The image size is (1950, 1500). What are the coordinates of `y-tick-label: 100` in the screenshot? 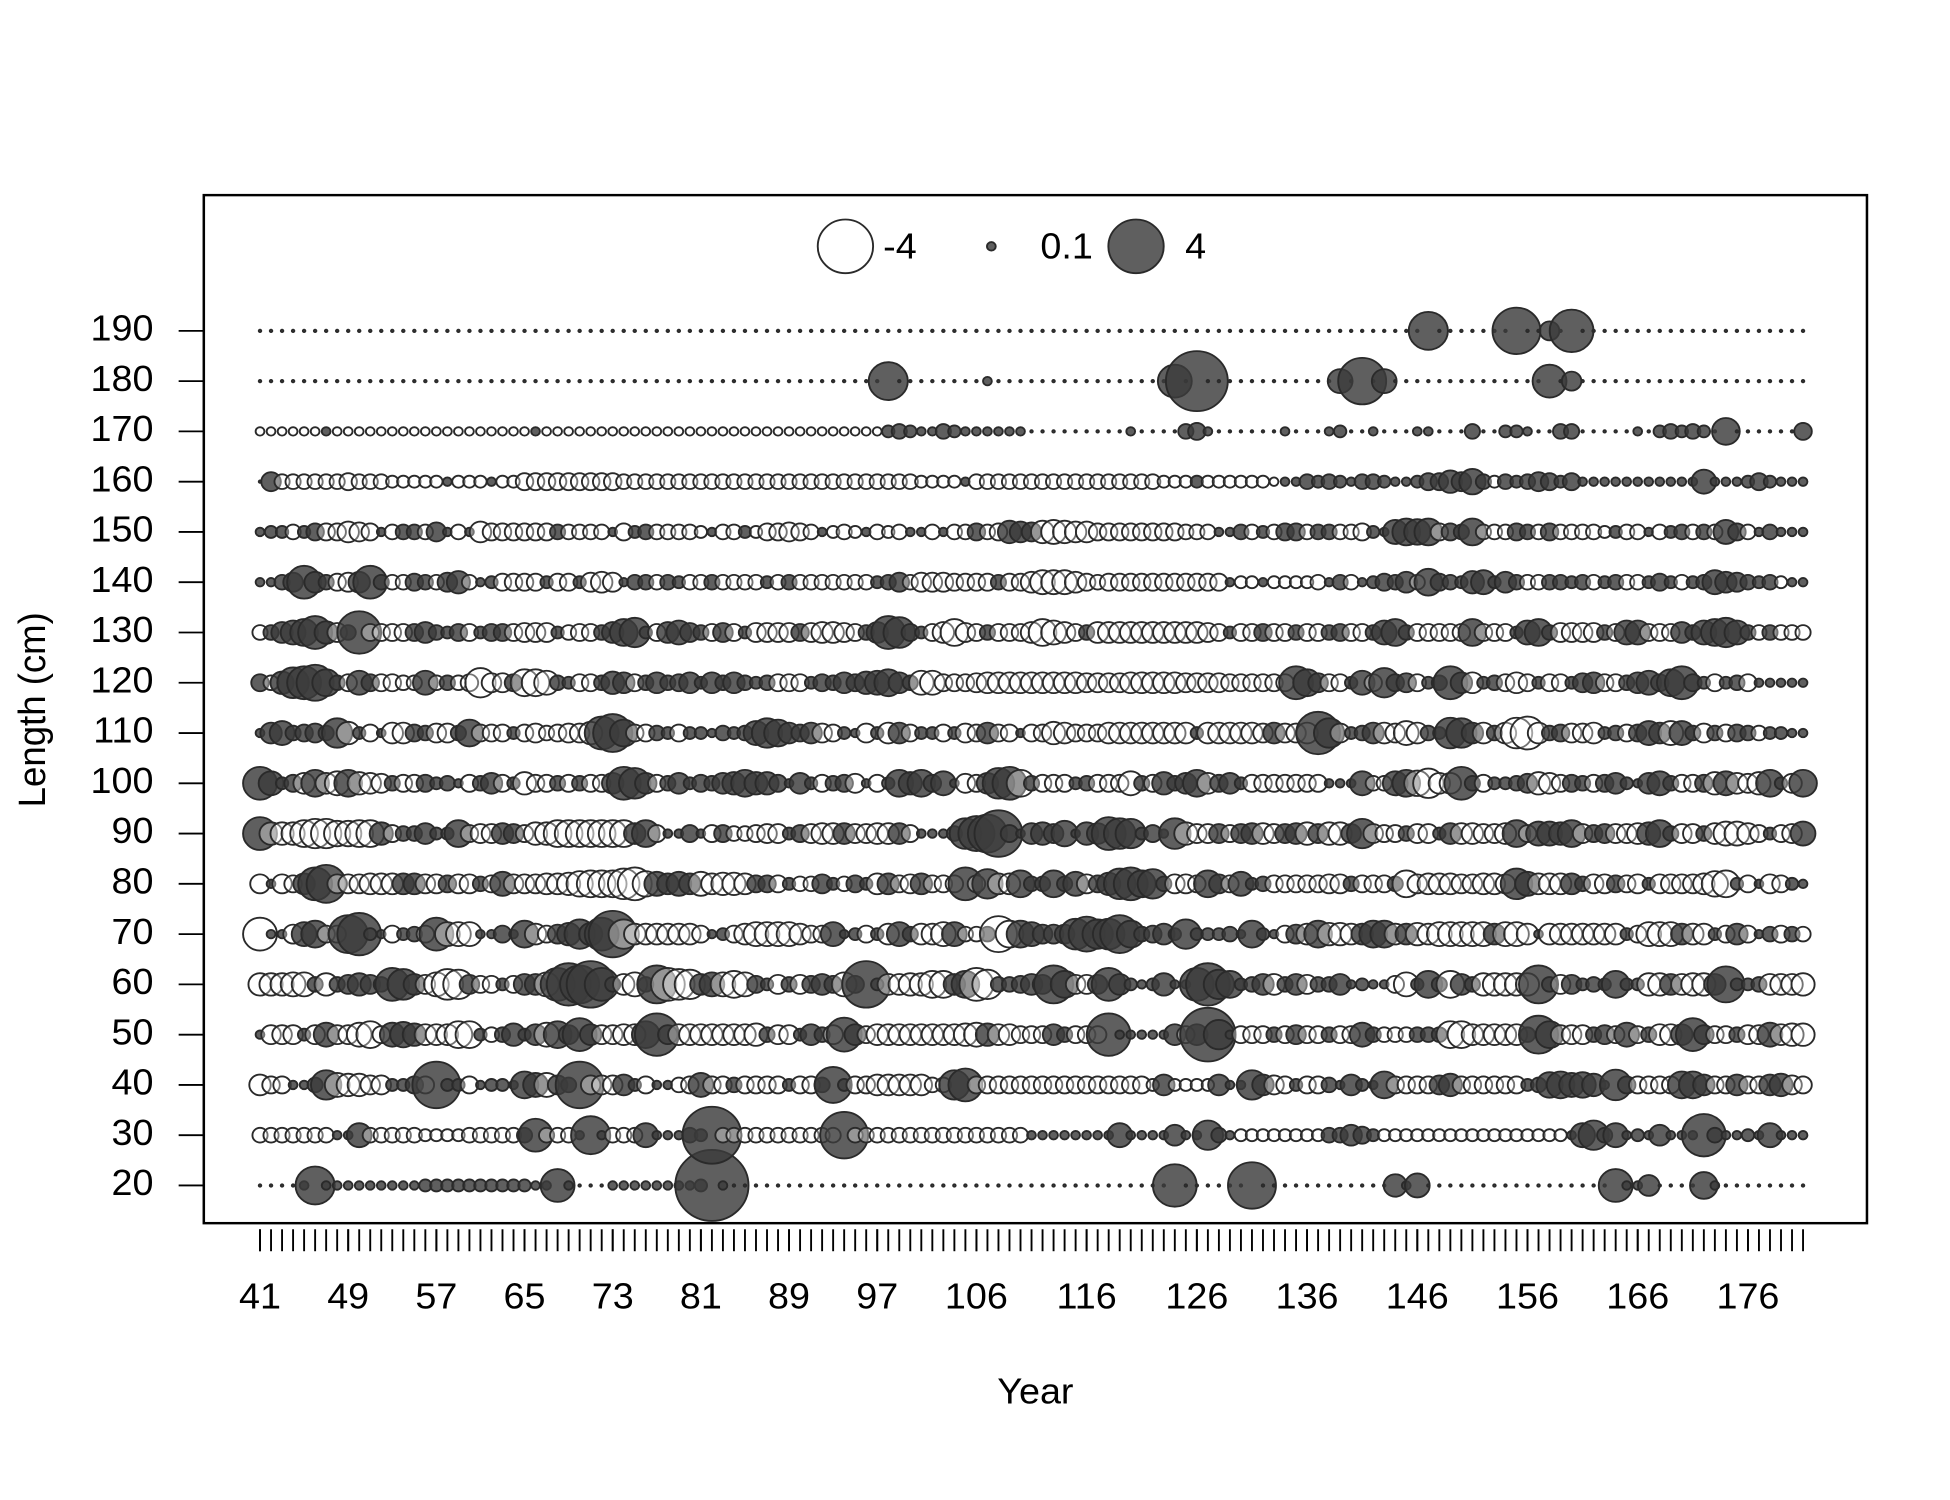 It's located at (122, 779).